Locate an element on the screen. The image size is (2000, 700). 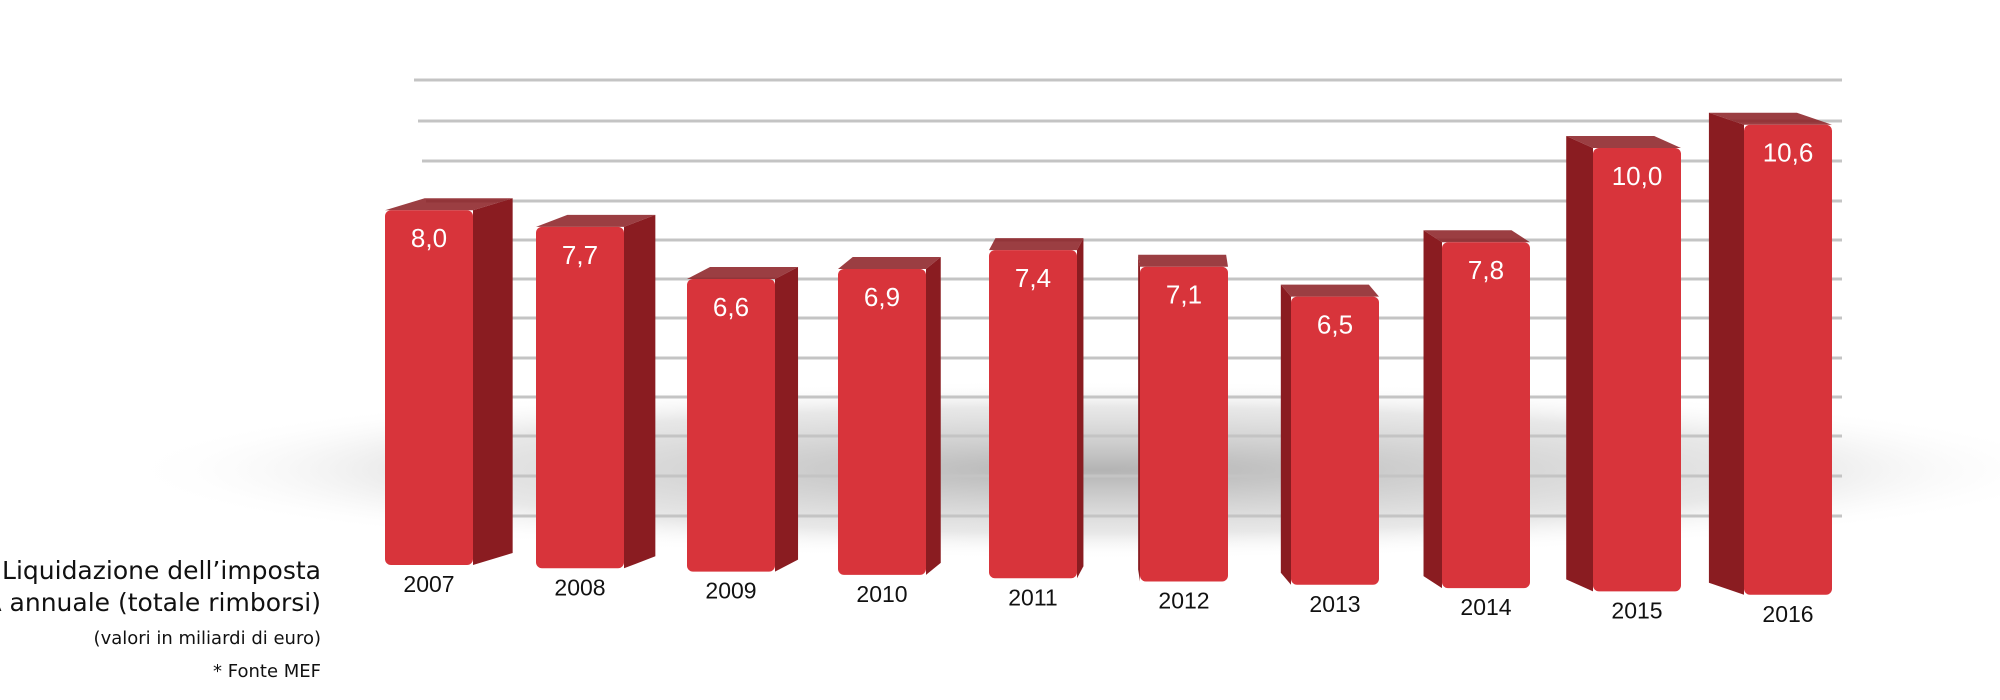
source-note: * Fonte MEF is located at coordinates (267, 671).